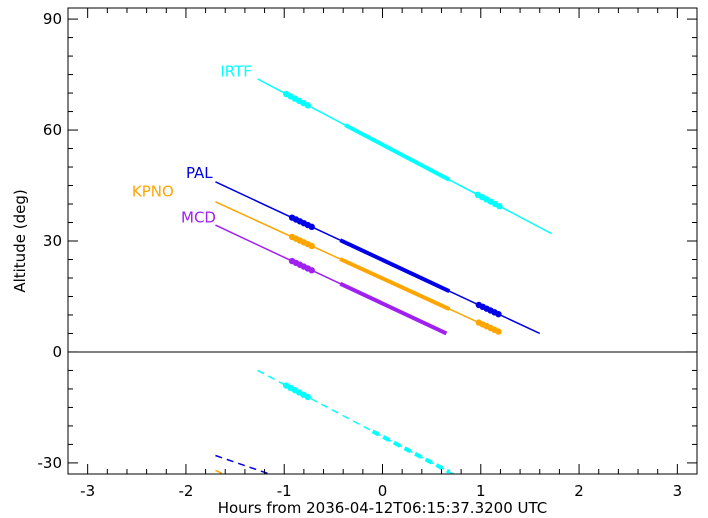 This screenshot has width=708, height=518. I want to click on y-tick-label: 60, so click(52, 130).